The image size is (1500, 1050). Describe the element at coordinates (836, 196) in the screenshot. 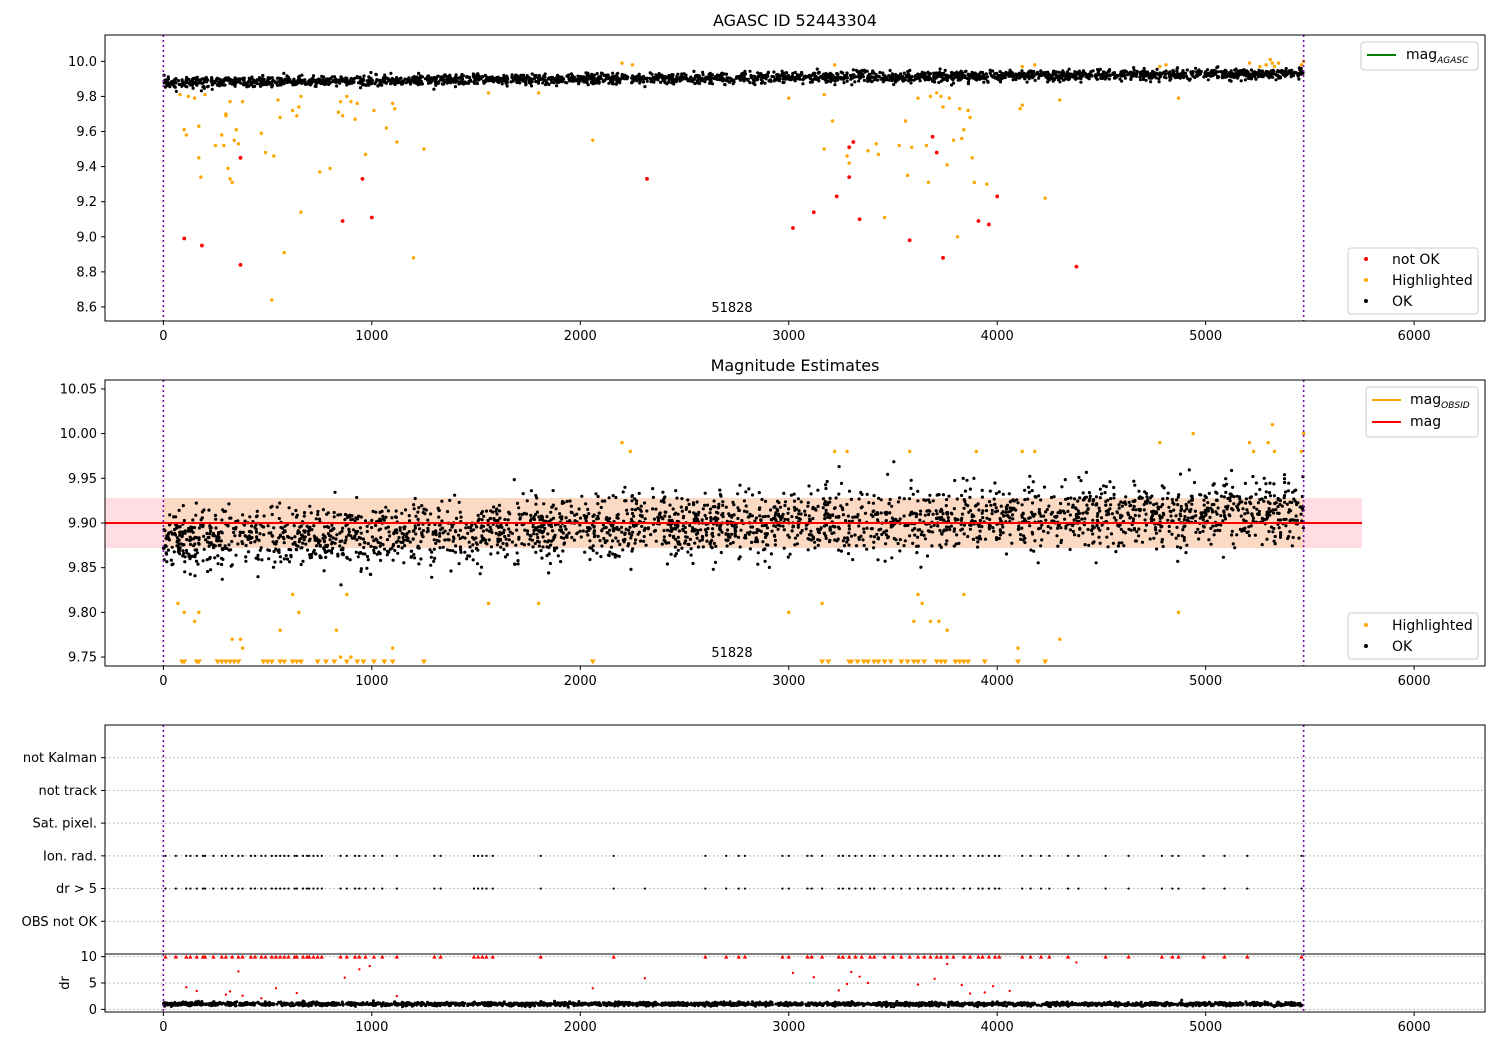

I see `not-ok-point` at that location.